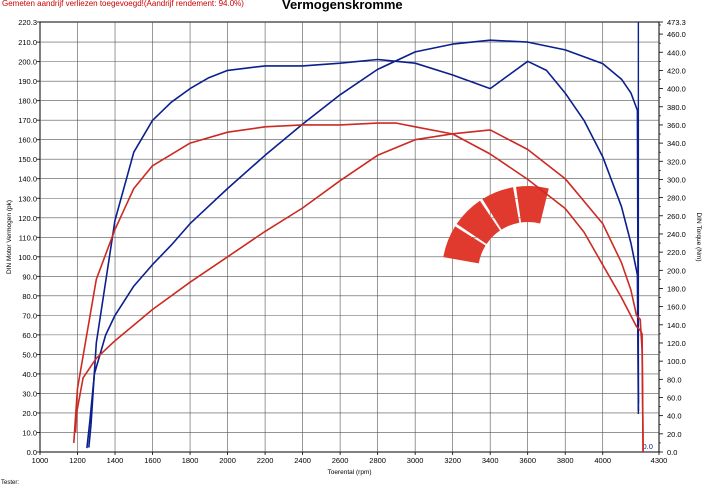 The width and height of the screenshot is (710, 489). I want to click on x-tick-label: 1600, so click(152, 460).